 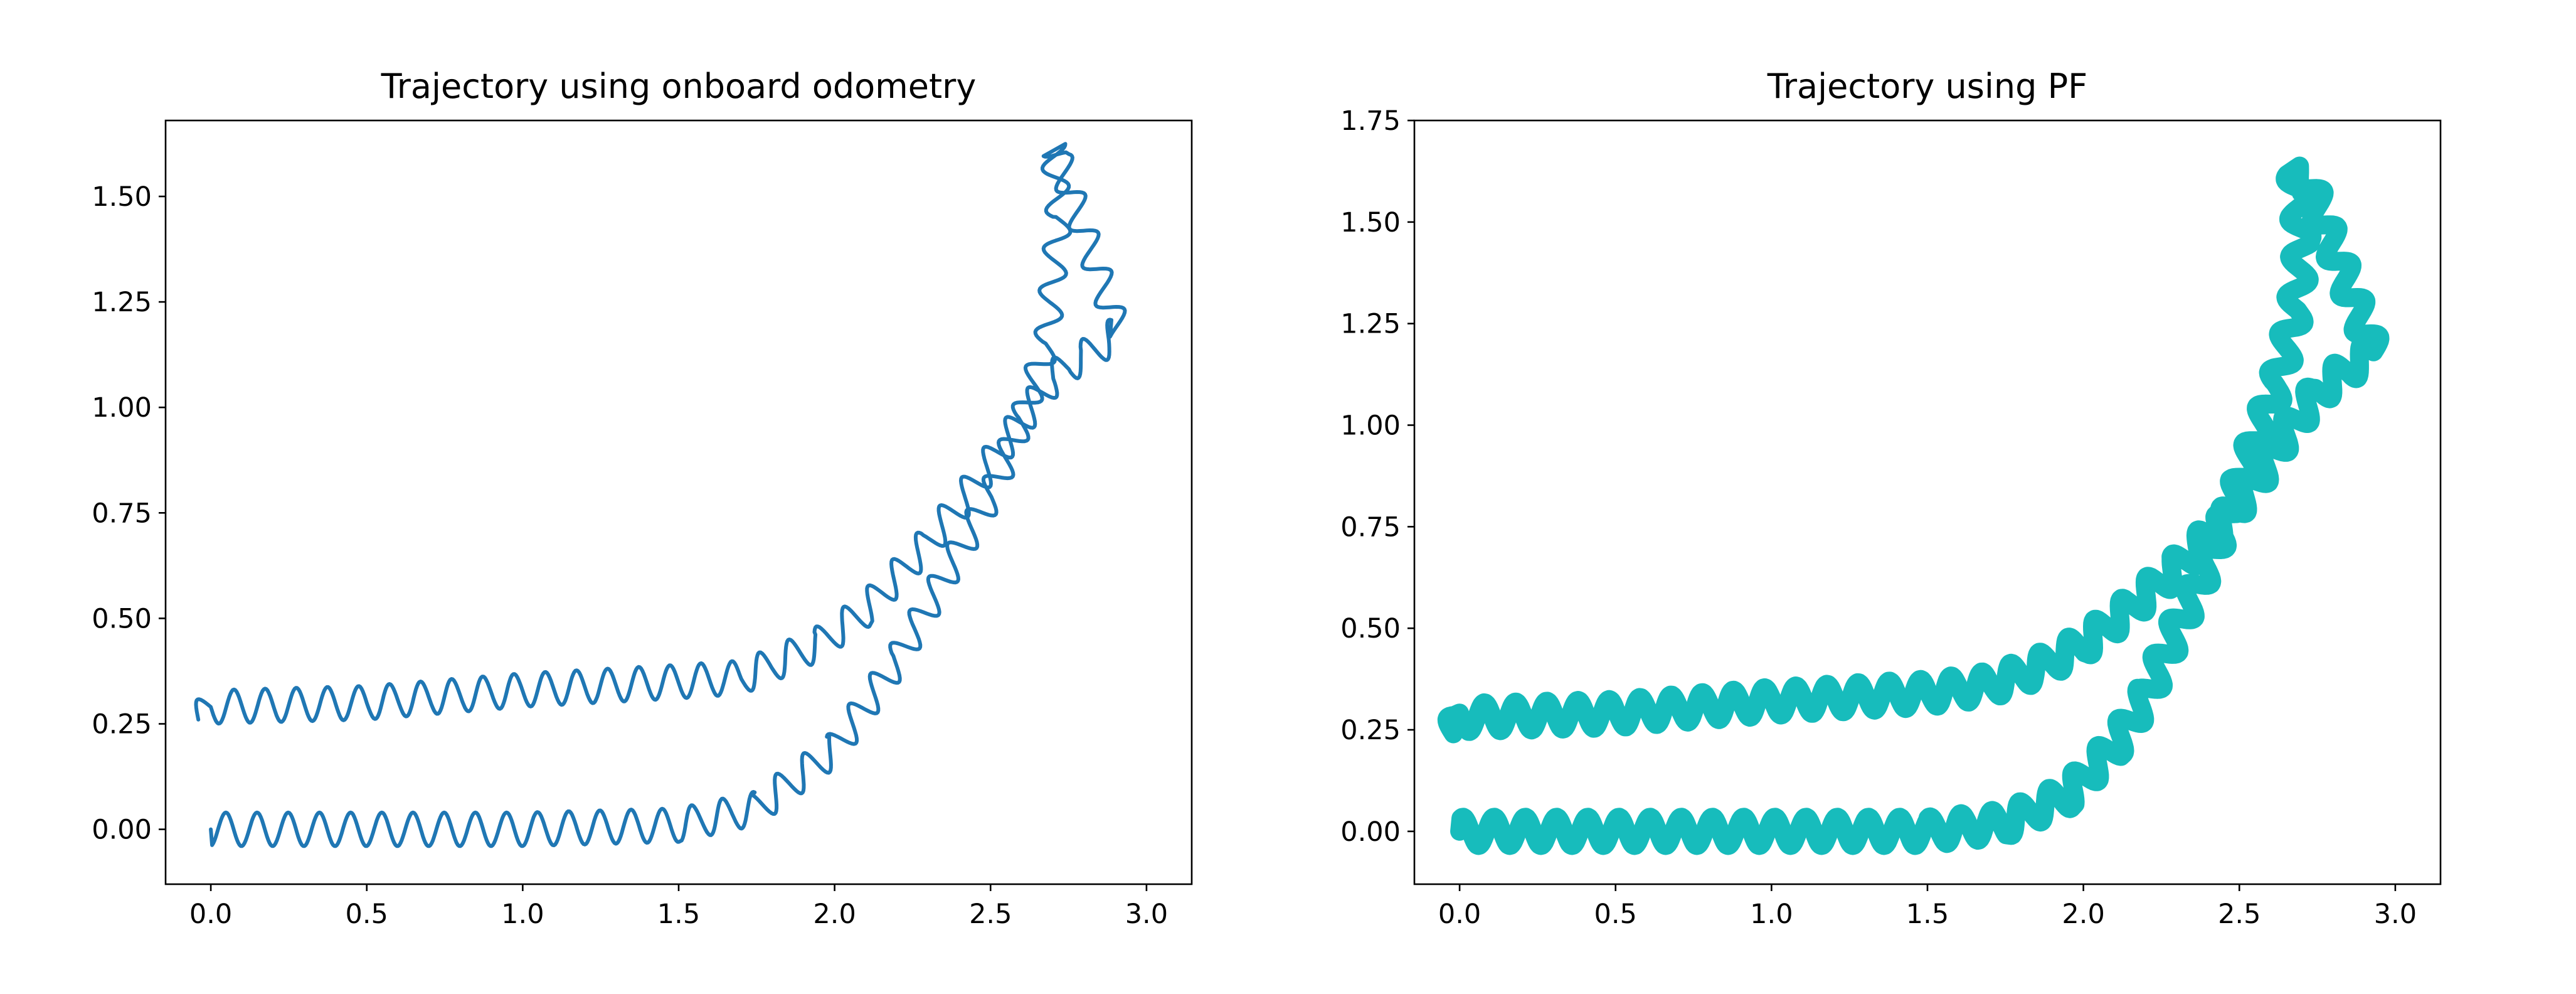 I want to click on pf-y-tick-label: 1.50, so click(x=1370, y=222).